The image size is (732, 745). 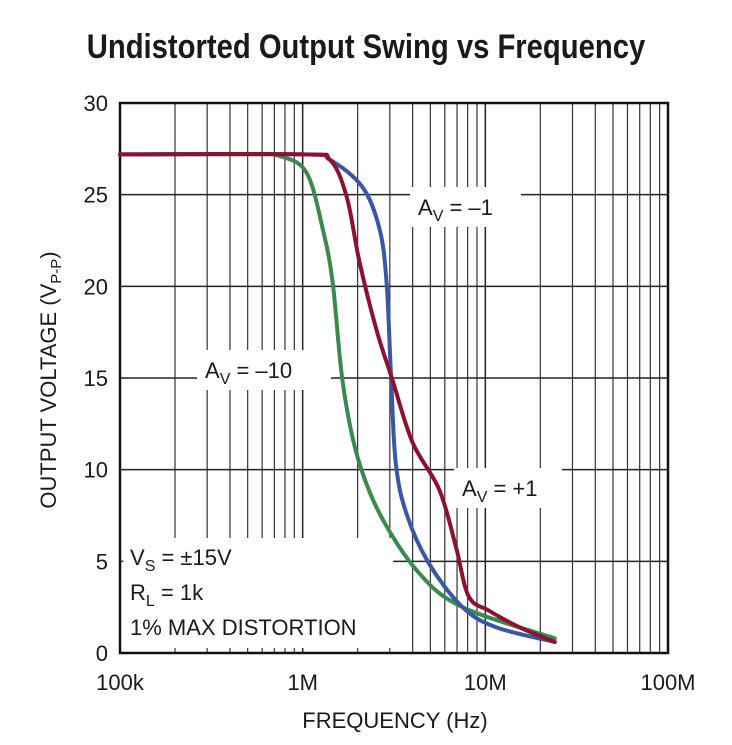 What do you see at coordinates (366, 46) in the screenshot?
I see `chart-title: Undistorted Output Swing vs Frequency` at bounding box center [366, 46].